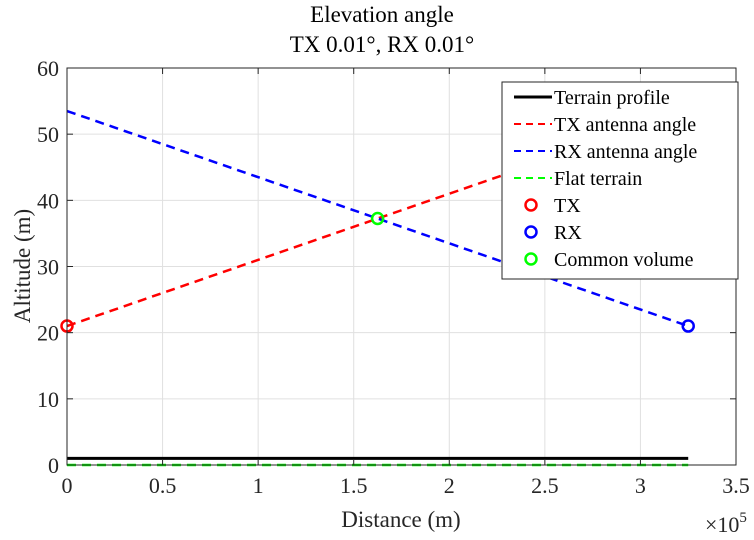 The height and width of the screenshot is (540, 754). What do you see at coordinates (48, 134) in the screenshot?
I see `y-tick-label: 50` at bounding box center [48, 134].